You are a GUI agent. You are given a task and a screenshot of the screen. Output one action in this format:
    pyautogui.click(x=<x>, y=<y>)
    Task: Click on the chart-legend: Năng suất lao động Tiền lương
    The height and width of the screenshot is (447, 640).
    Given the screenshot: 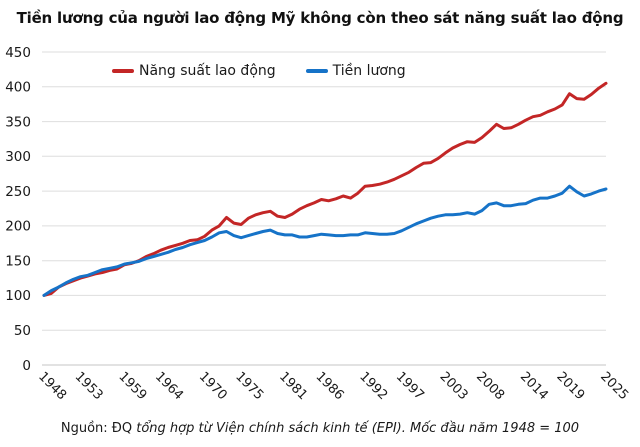 What is the action you would take?
    pyautogui.click(x=259, y=71)
    